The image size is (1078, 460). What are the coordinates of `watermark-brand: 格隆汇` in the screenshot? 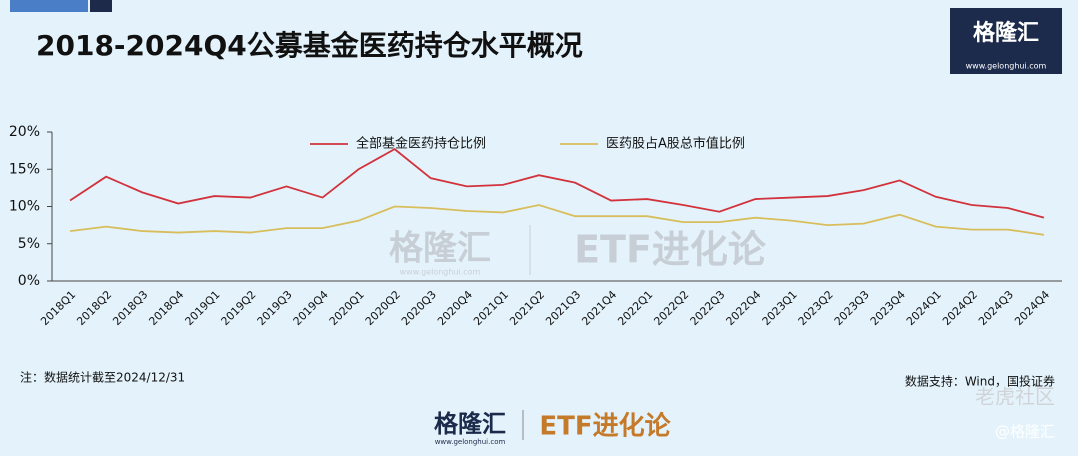 It's located at (440, 249).